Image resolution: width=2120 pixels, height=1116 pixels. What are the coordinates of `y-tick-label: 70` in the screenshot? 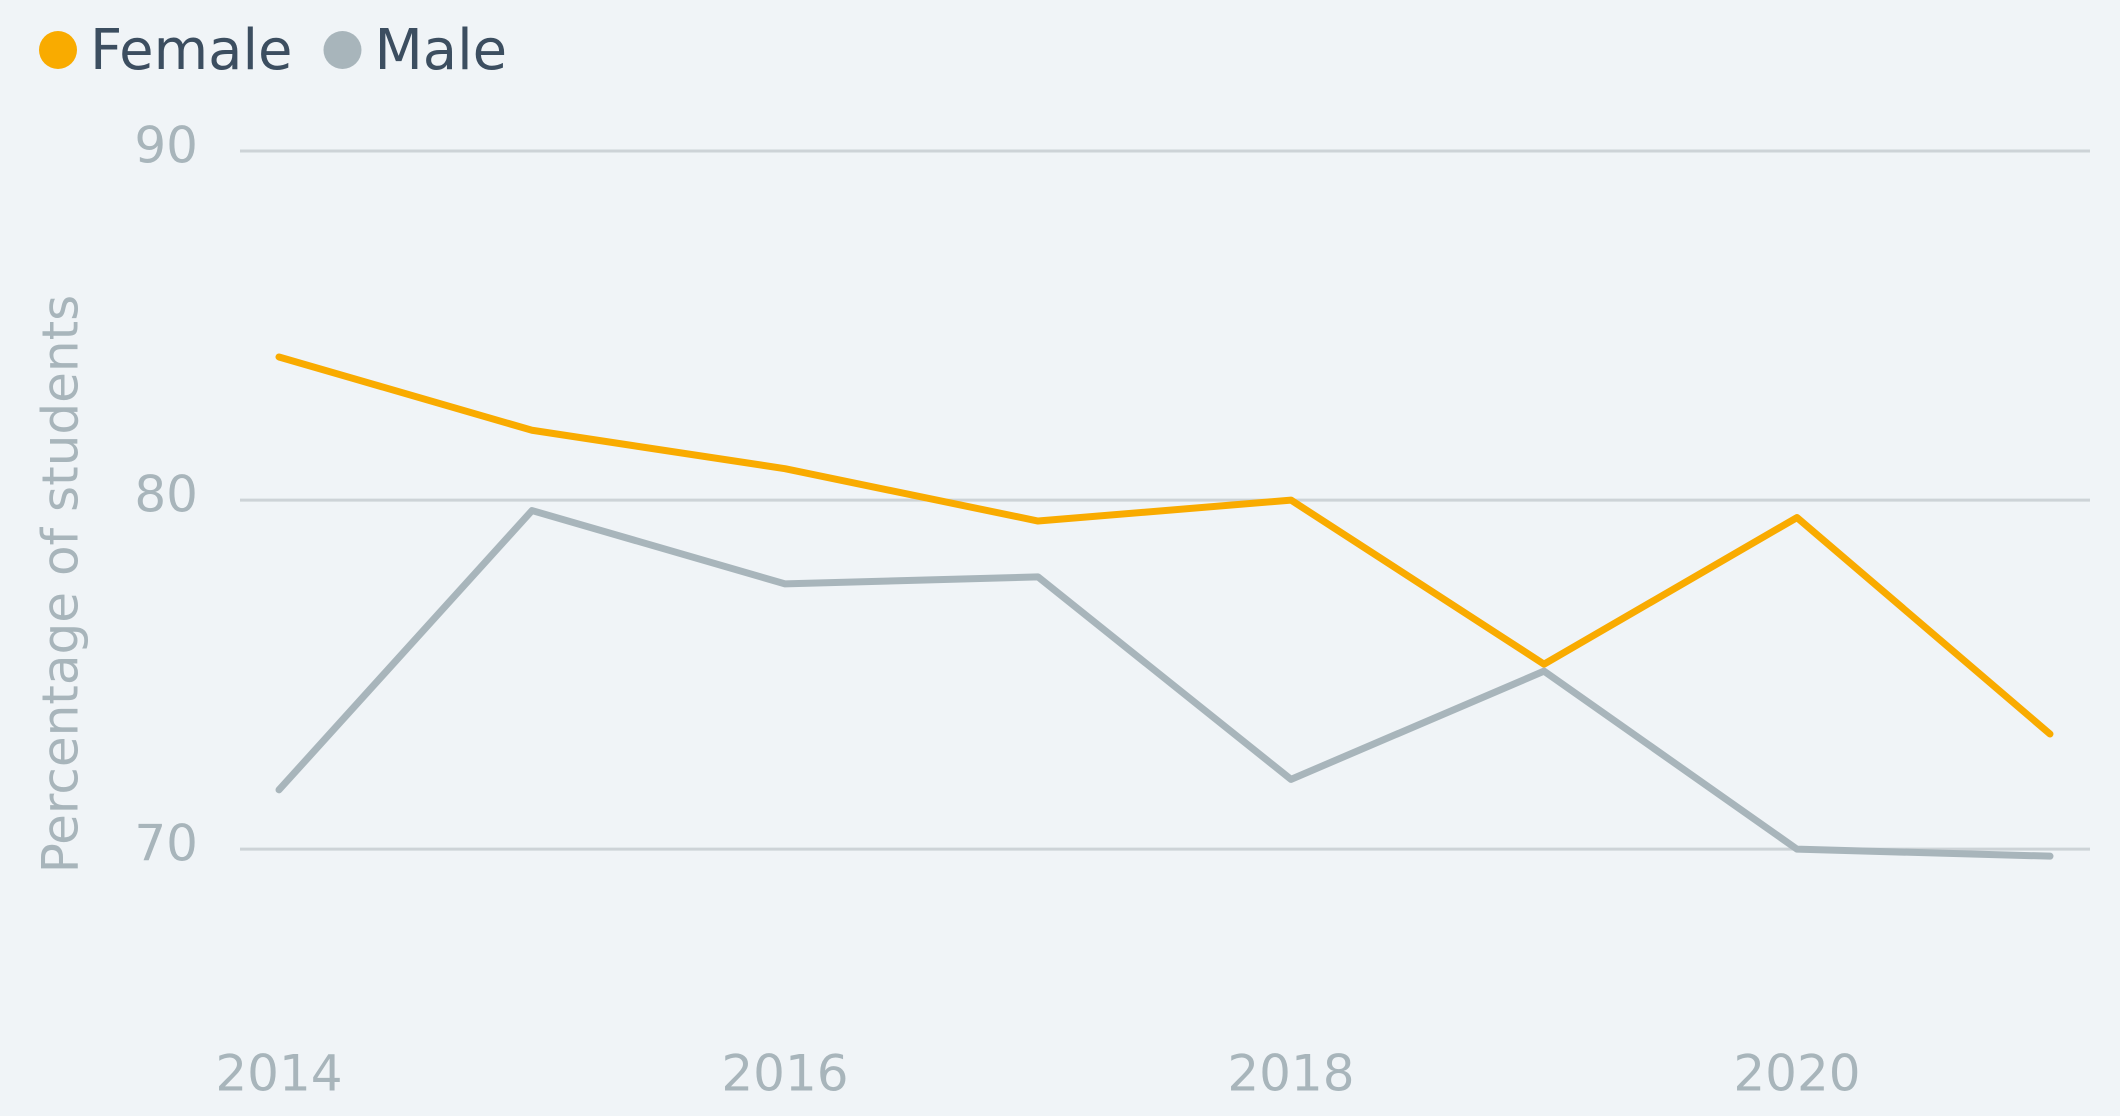 It's located at (166, 844).